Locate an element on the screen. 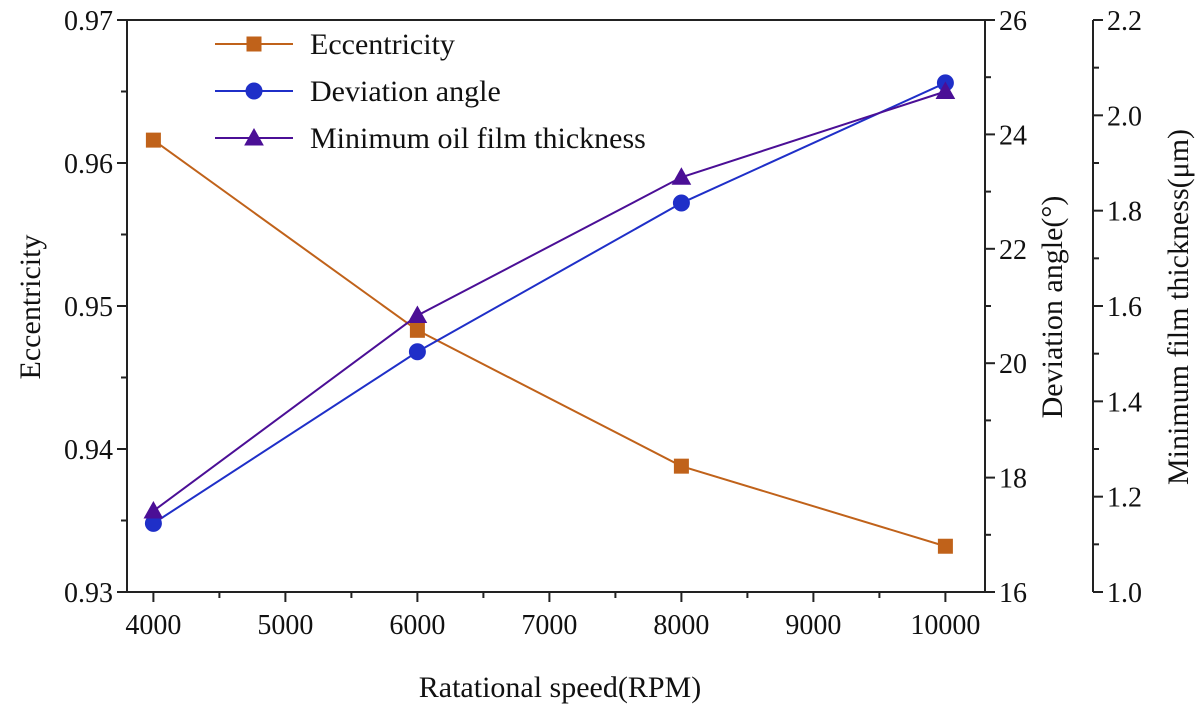 Image resolution: width=1200 pixels, height=713 pixels. x-tick-label: 7000 is located at coordinates (549, 625).